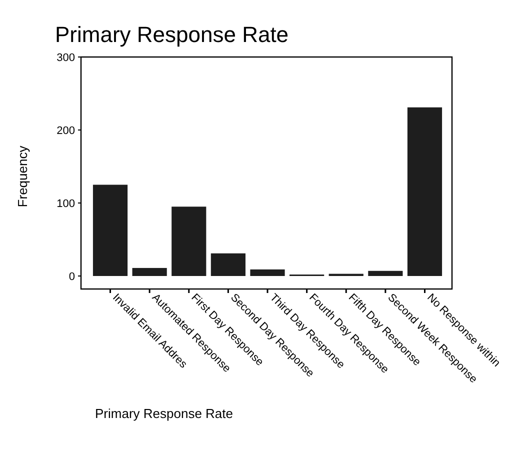 The width and height of the screenshot is (519, 453). What do you see at coordinates (65, 58) in the screenshot?
I see `y-tick-label: 300` at bounding box center [65, 58].